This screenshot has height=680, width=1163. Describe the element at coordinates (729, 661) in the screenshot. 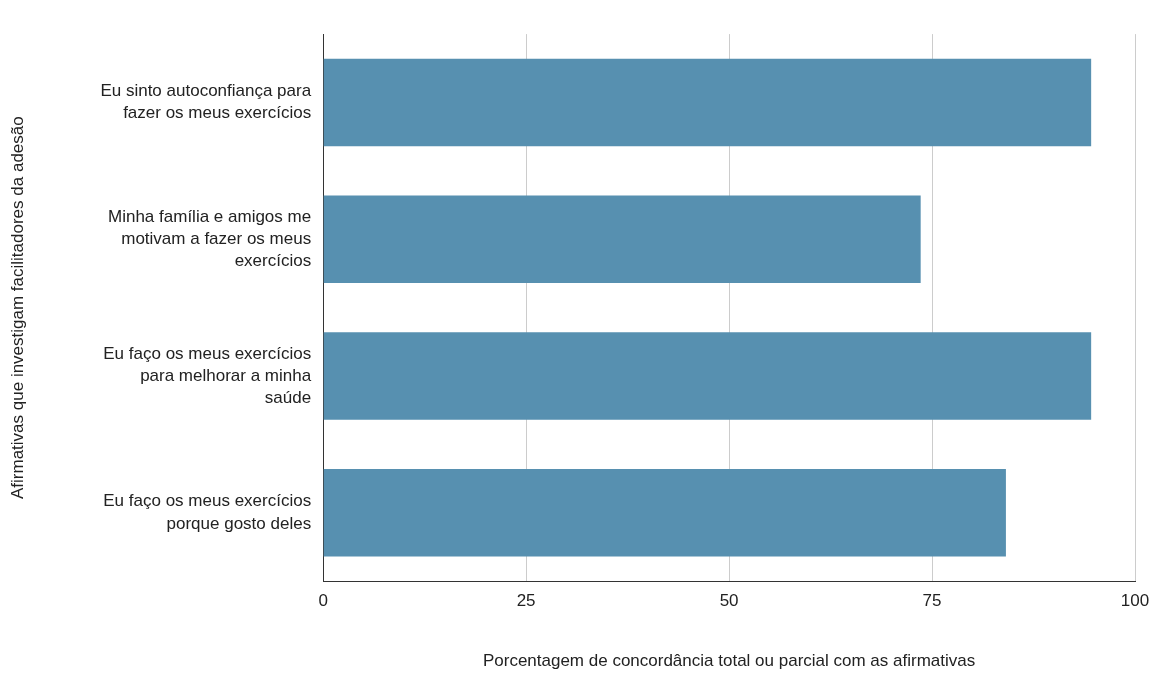

I see `x-axis-title: Porcentagem de concordância total ou parcial com as afirmativas` at that location.